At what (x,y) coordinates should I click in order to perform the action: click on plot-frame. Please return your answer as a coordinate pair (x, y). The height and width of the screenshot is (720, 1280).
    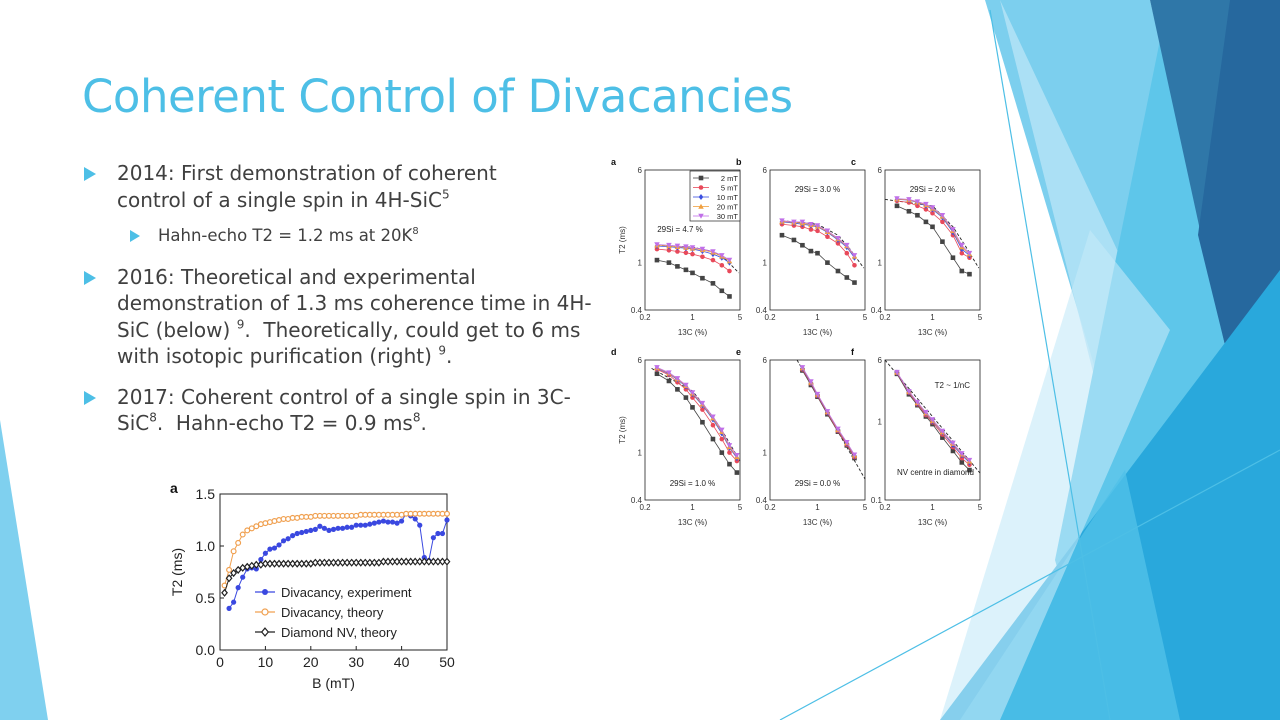
    Looking at the image, I should click on (692, 430).